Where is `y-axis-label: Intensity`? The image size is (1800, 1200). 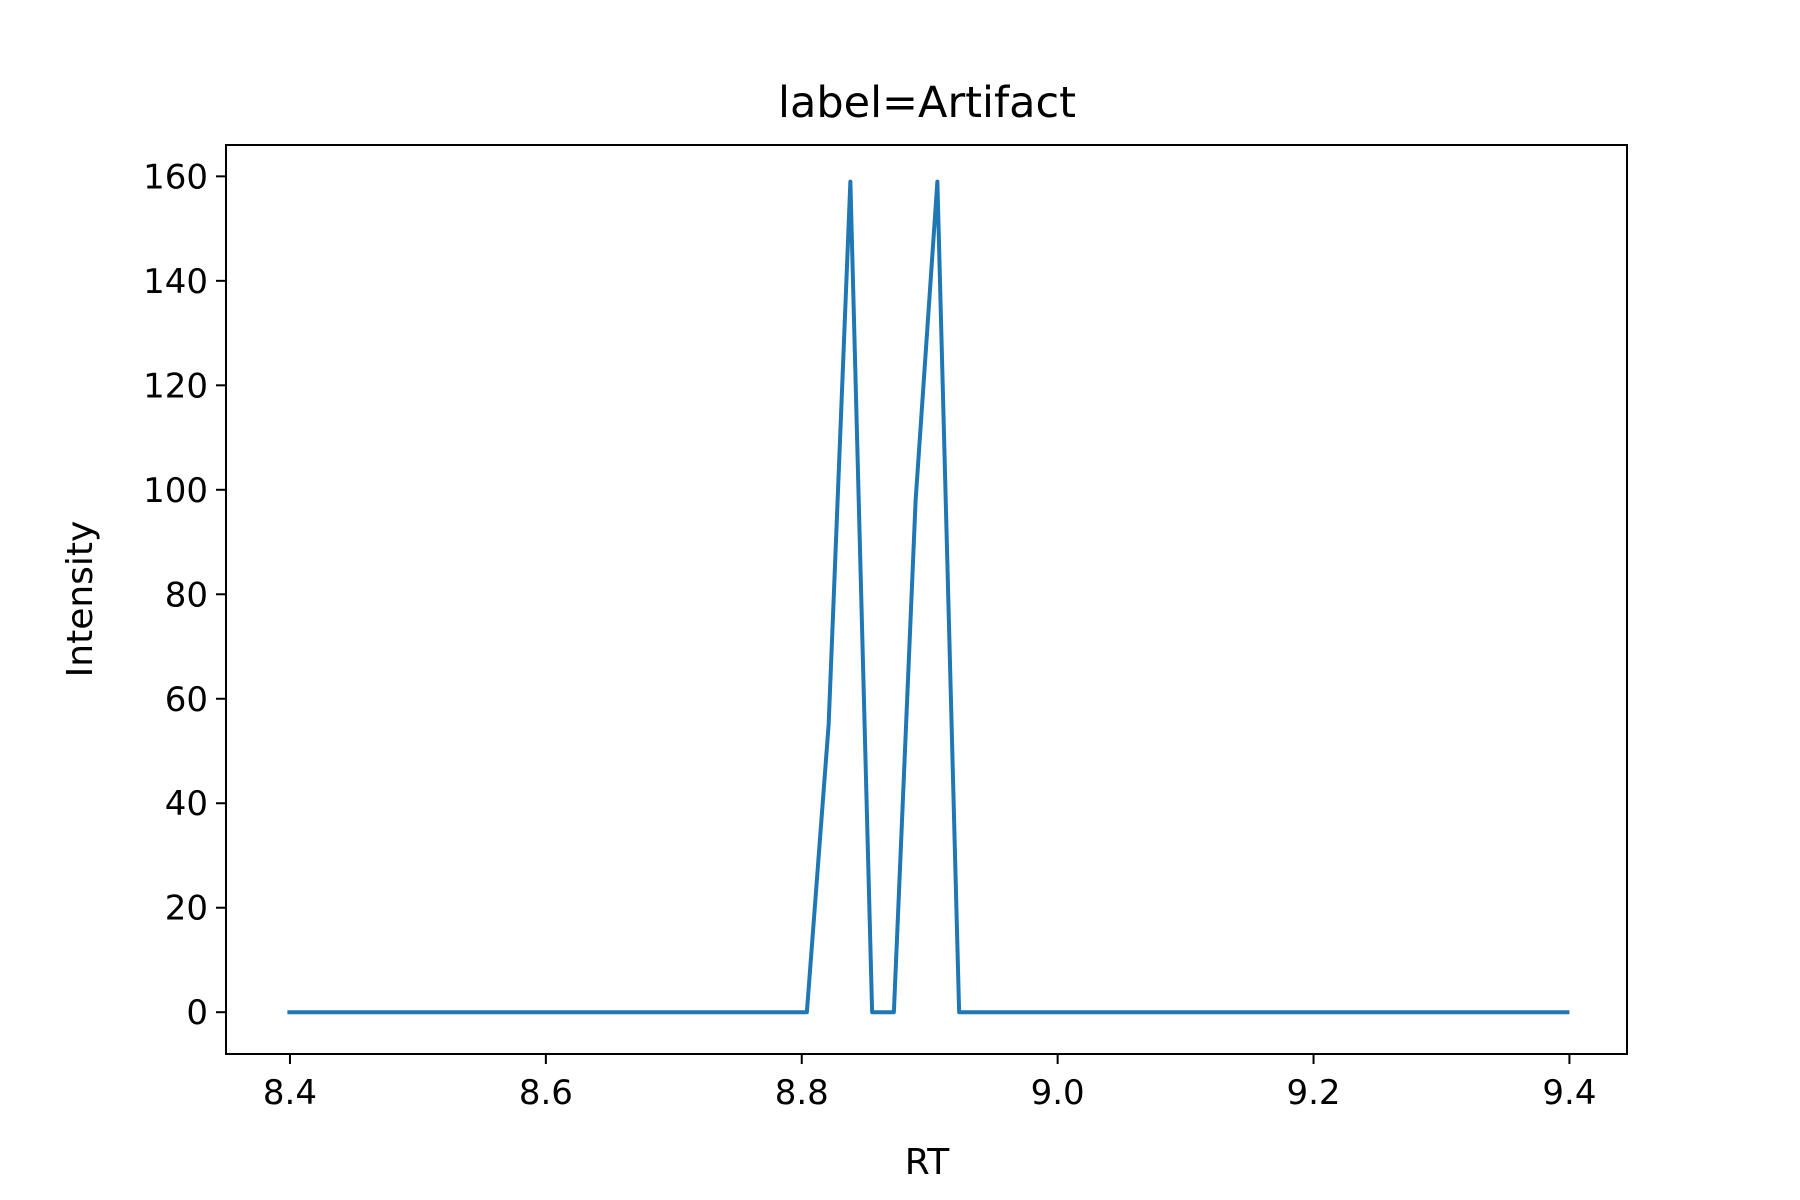
y-axis-label: Intensity is located at coordinates (80, 599).